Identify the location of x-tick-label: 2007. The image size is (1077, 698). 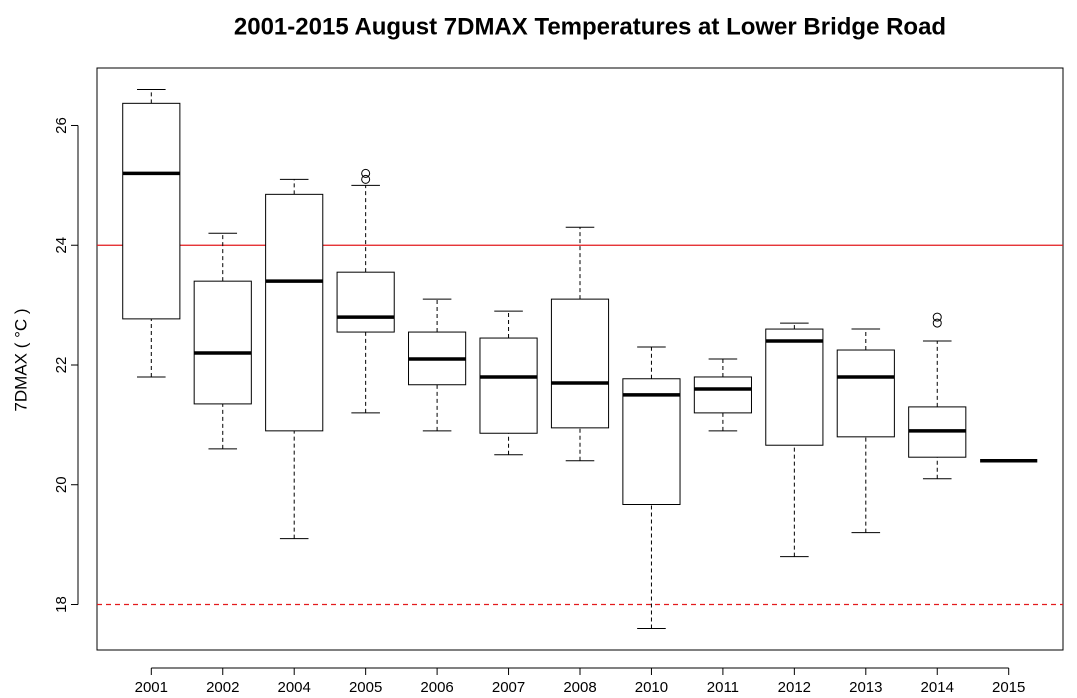
(508, 687).